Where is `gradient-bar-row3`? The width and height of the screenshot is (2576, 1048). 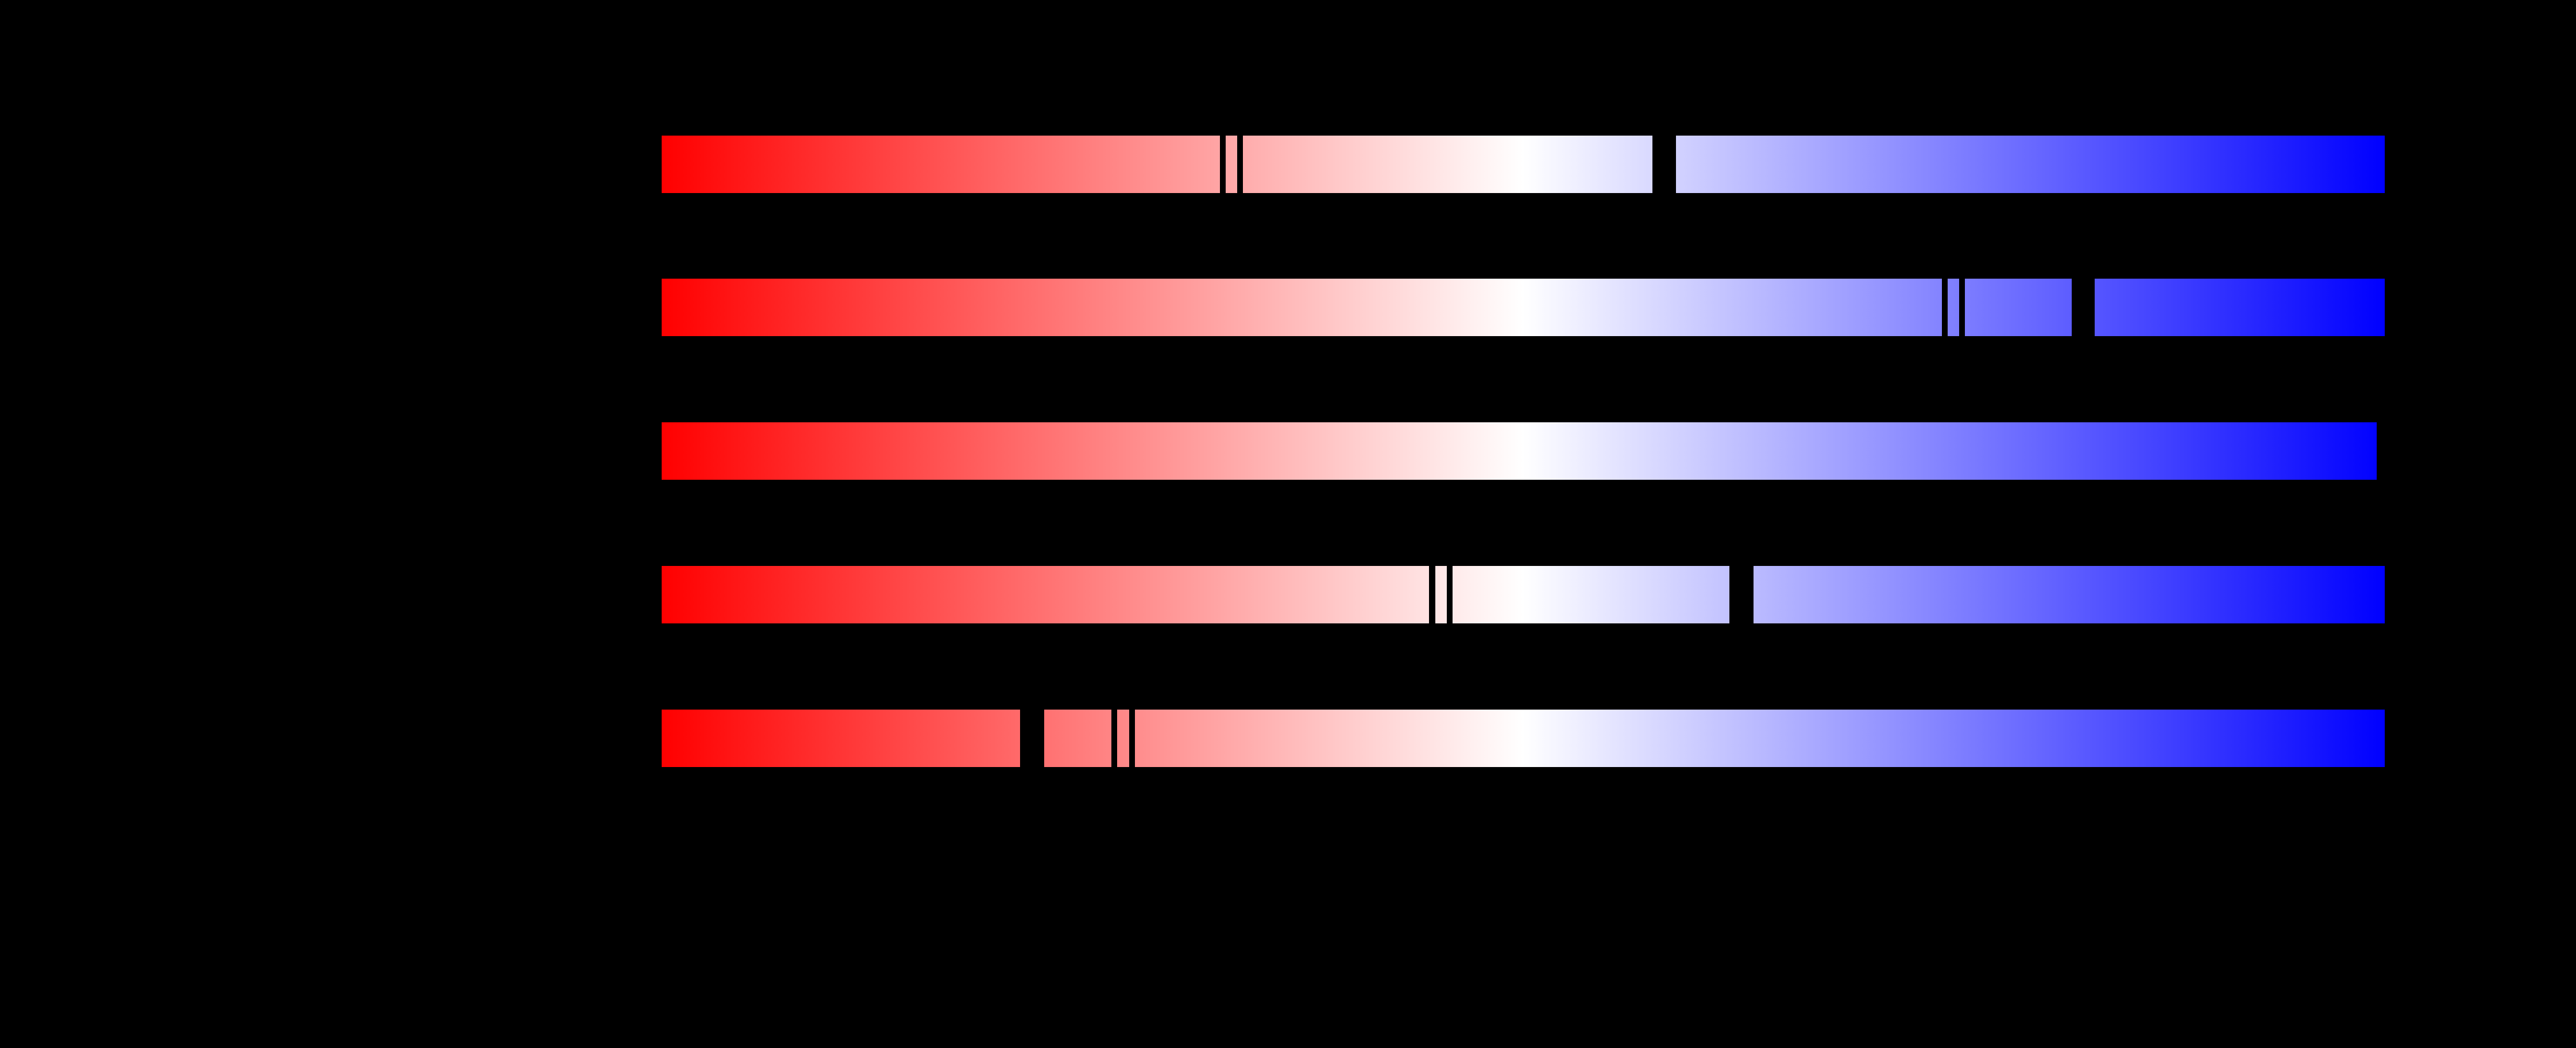 gradient-bar-row3 is located at coordinates (1519, 451).